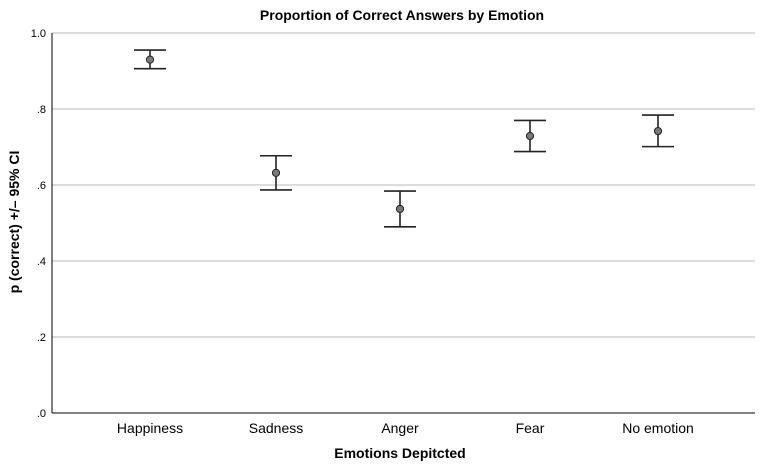  I want to click on y-tick-label: .8, so click(41, 110).